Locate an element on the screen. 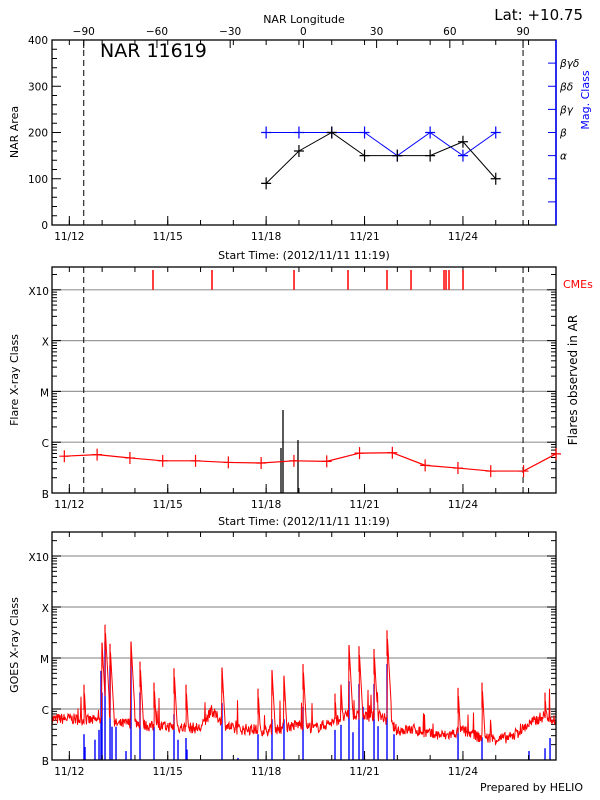 This screenshot has width=600, height=800. y-tick-label: 100 is located at coordinates (38, 180).